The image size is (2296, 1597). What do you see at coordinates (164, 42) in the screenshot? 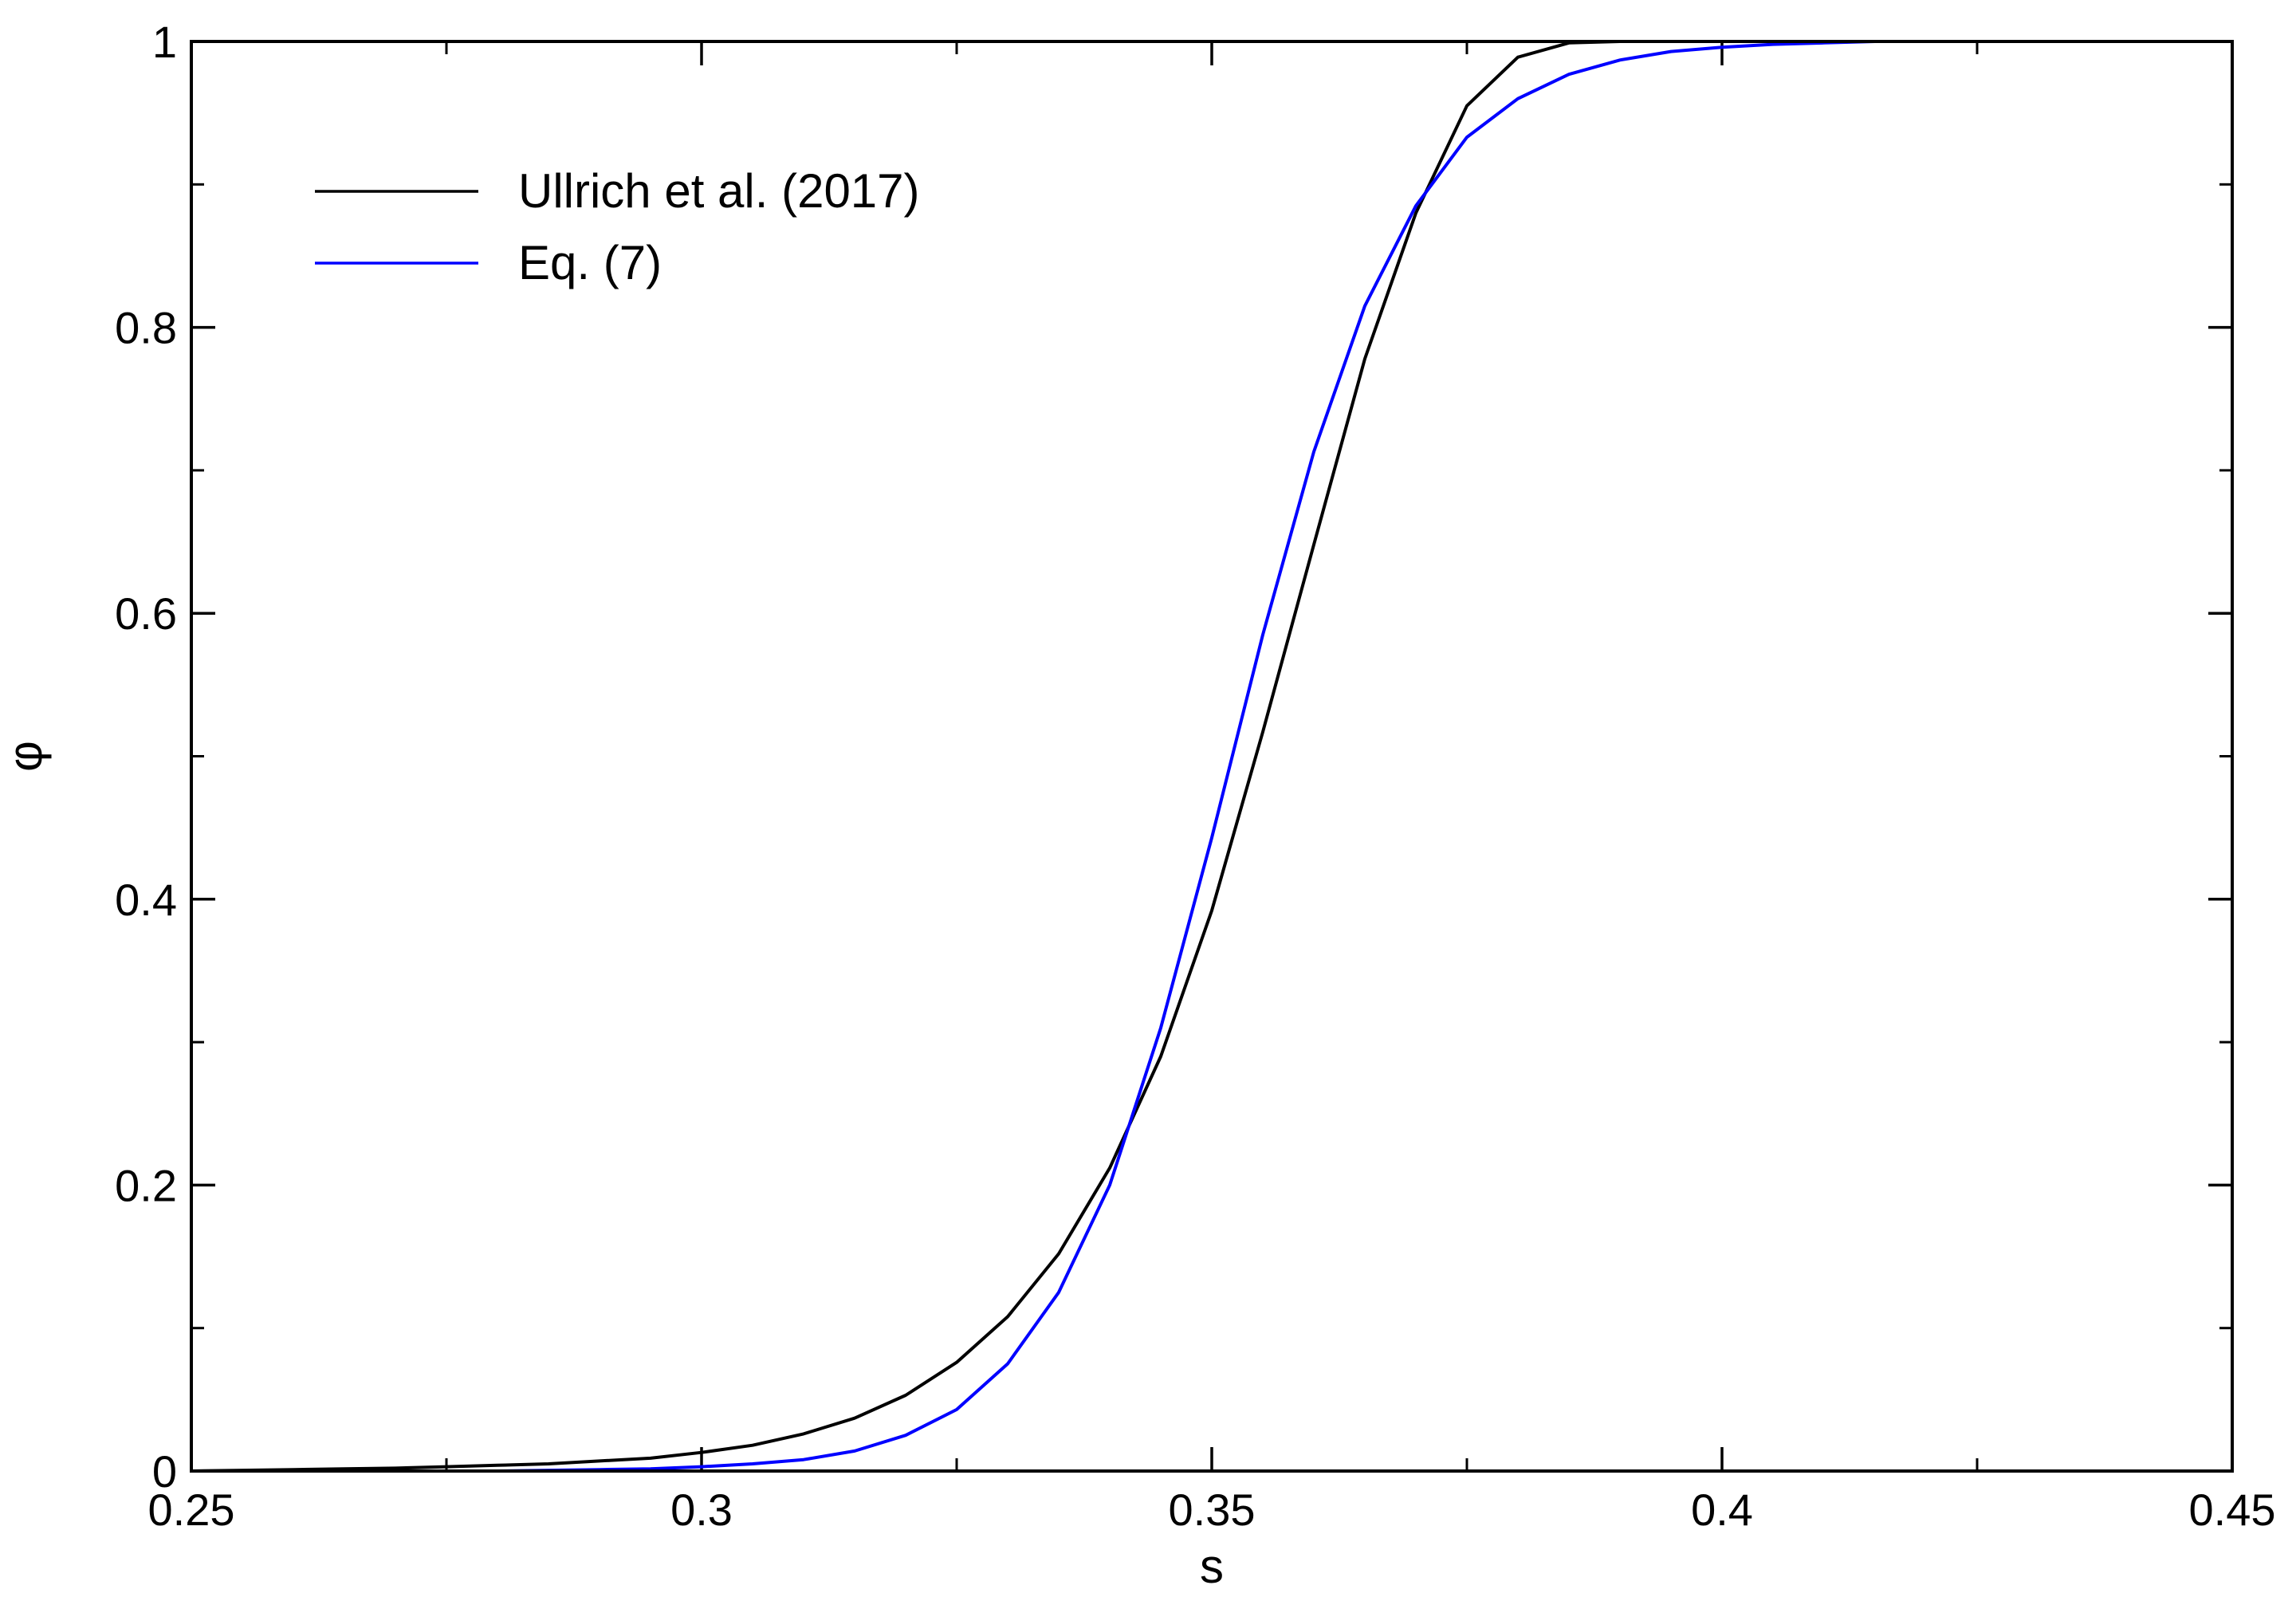
I see `y-tick-label: 1` at bounding box center [164, 42].